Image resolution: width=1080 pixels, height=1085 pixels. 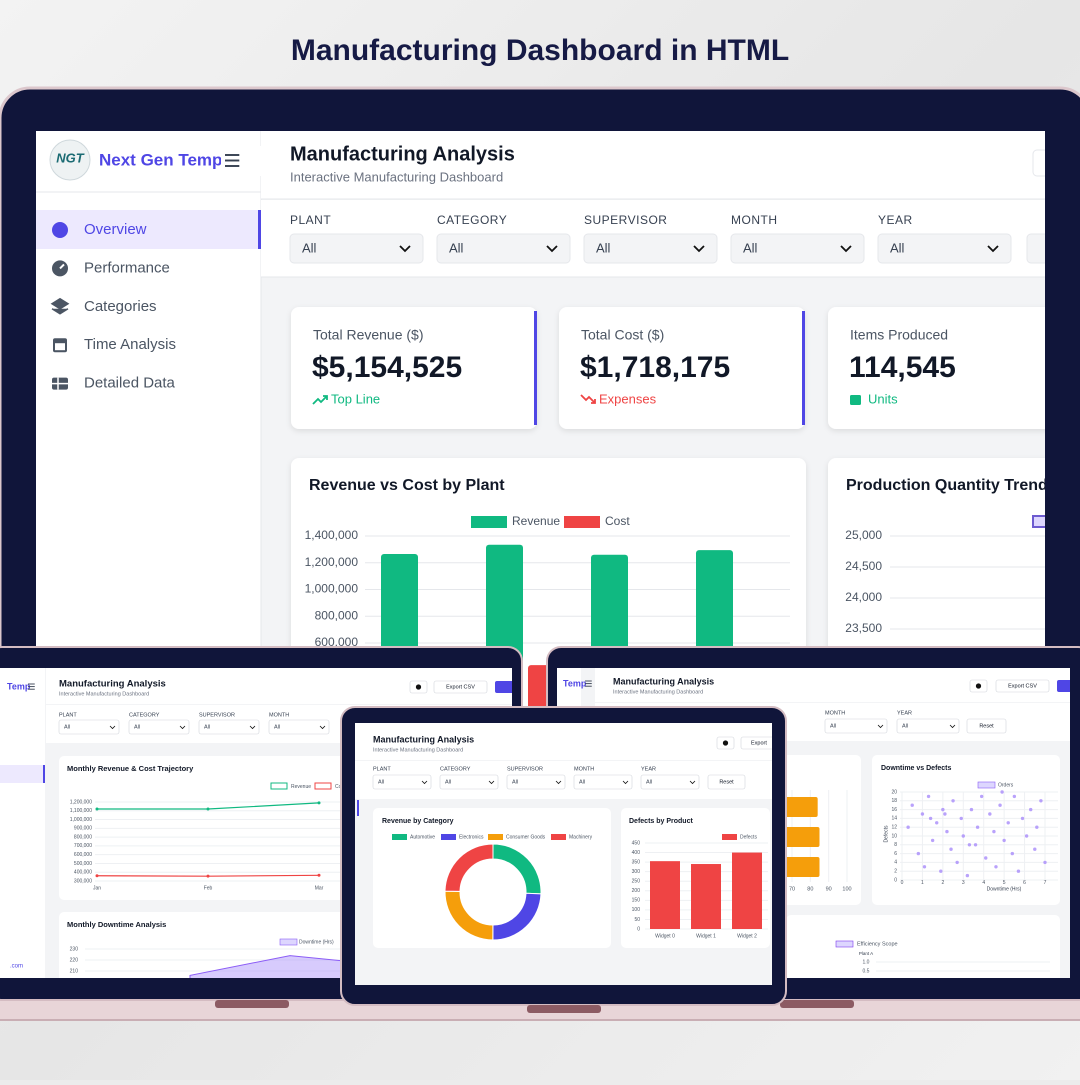 I want to click on page-title: Manufacturing Dashboard in HTML, so click(x=540, y=50).